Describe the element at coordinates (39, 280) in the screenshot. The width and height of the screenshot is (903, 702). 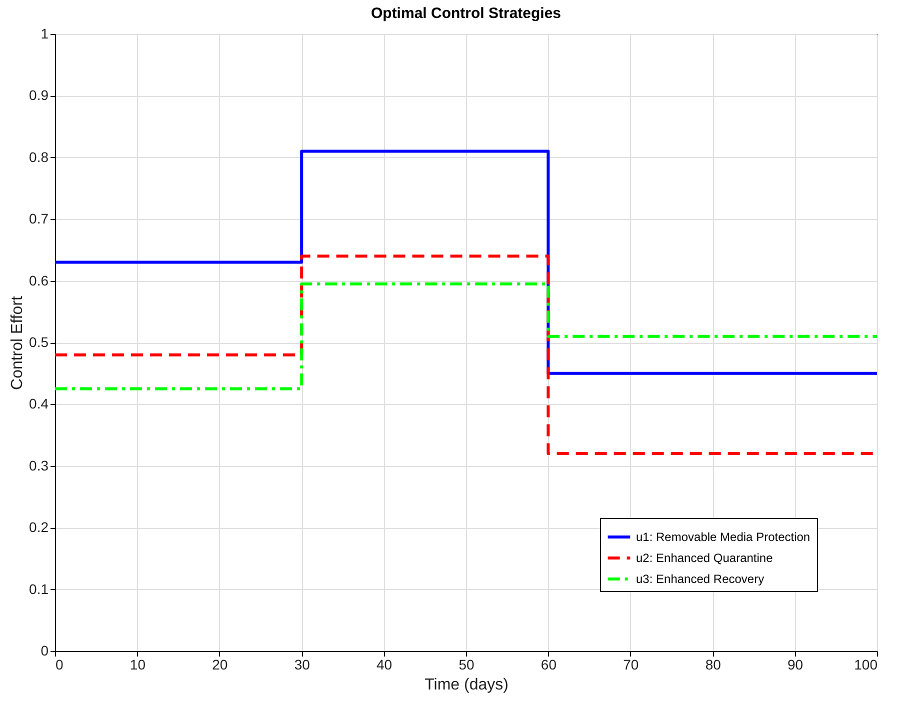
I see `y-tick-label: 0.6` at that location.